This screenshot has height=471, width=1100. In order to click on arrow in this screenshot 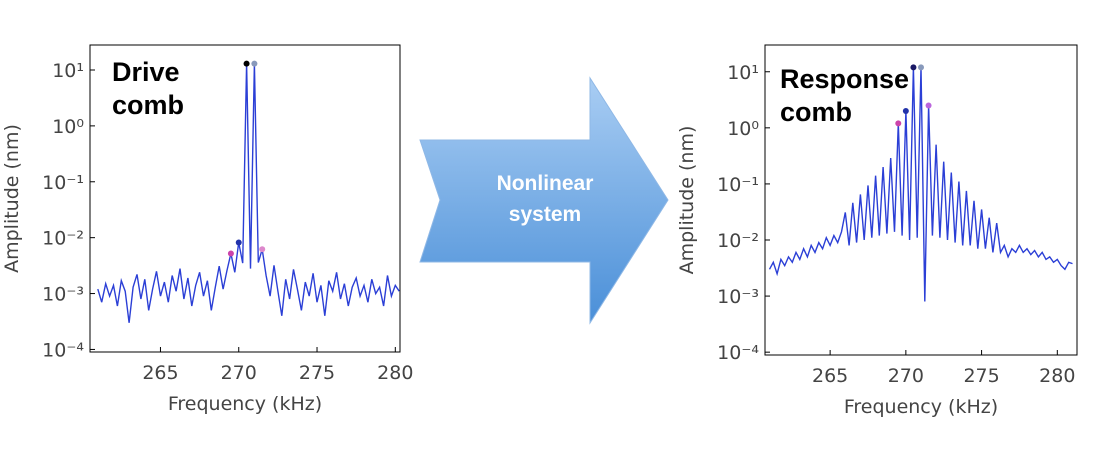, I will do `click(544, 200)`.